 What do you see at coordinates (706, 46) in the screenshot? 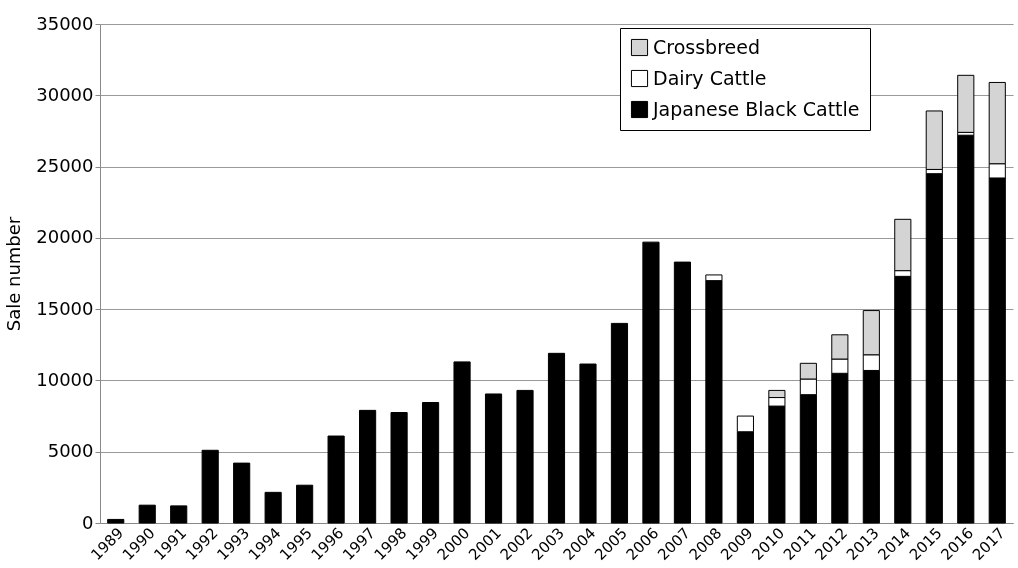
I see `legend-label: Crossbreed` at bounding box center [706, 46].